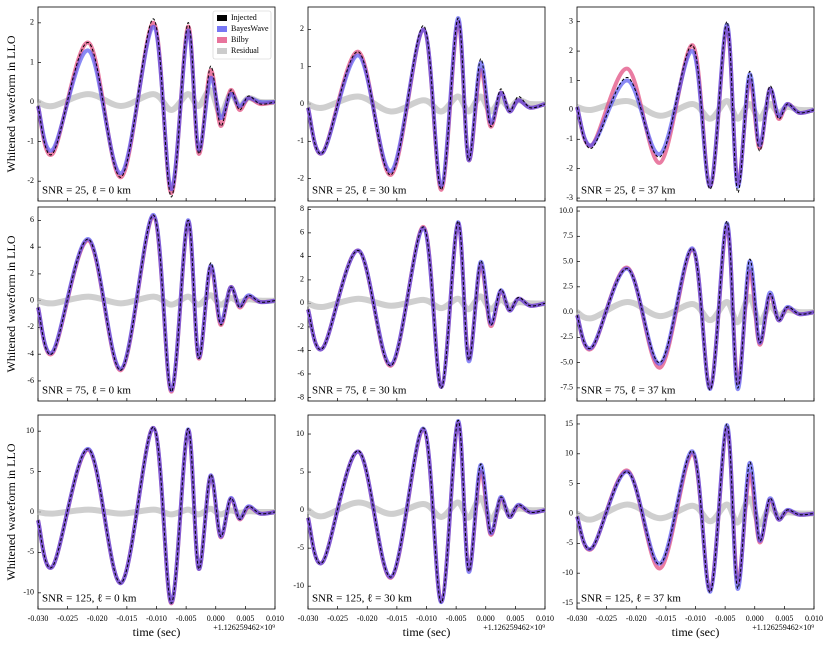 The width and height of the screenshot is (830, 646). What do you see at coordinates (300, 396) in the screenshot?
I see `y-tick-label: -8` at bounding box center [300, 396].